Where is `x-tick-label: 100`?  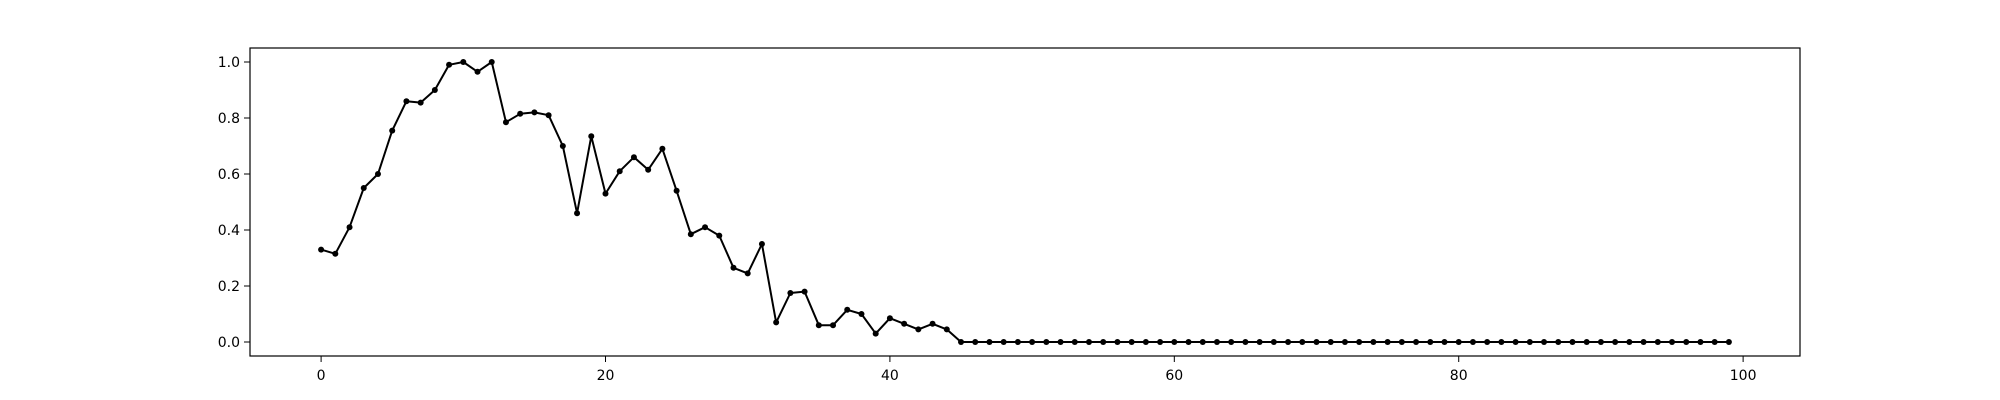
x-tick-label: 100 is located at coordinates (1743, 376).